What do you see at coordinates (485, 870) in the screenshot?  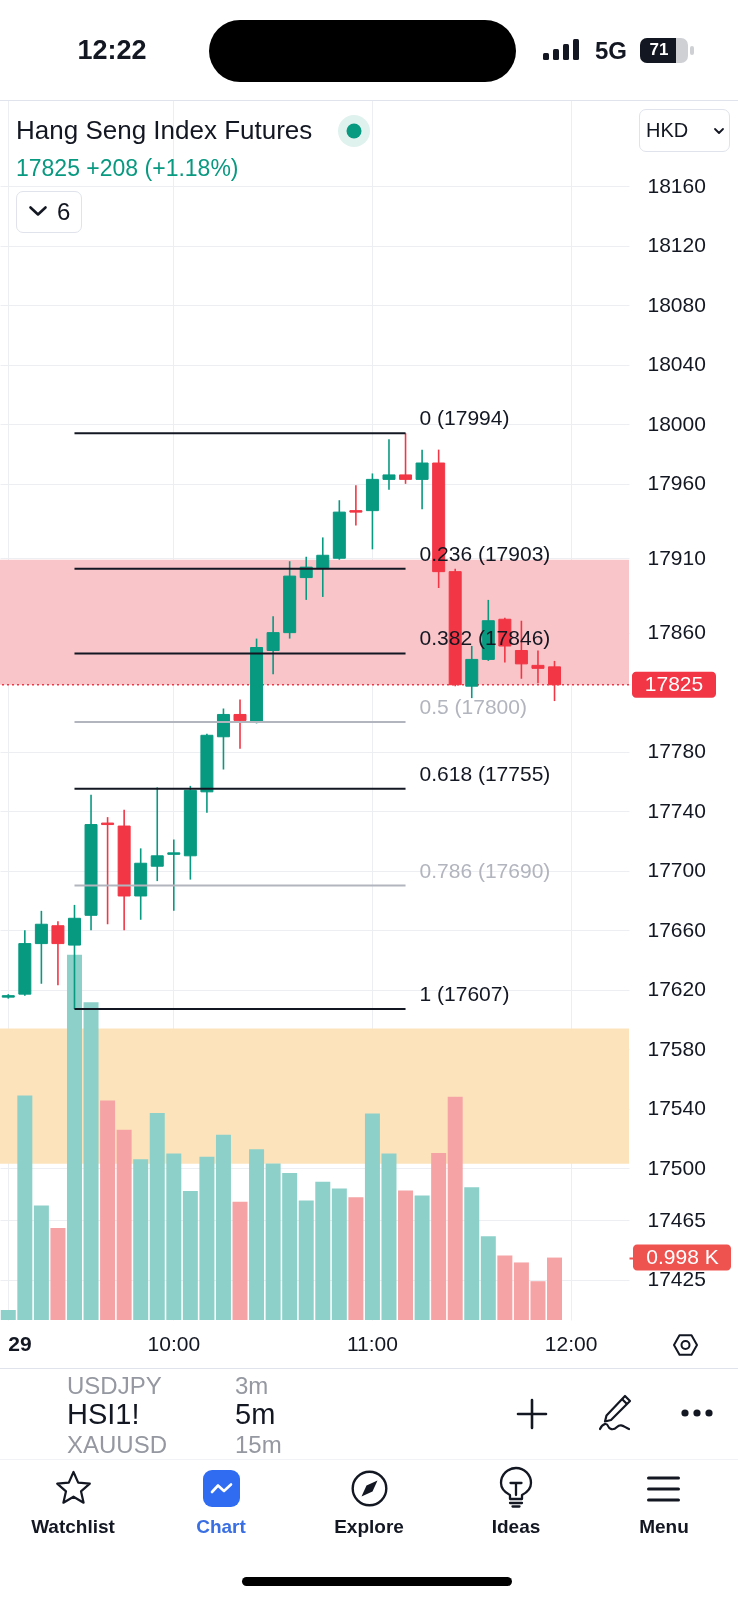 I see `series-label: 0.786 (17690)` at bounding box center [485, 870].